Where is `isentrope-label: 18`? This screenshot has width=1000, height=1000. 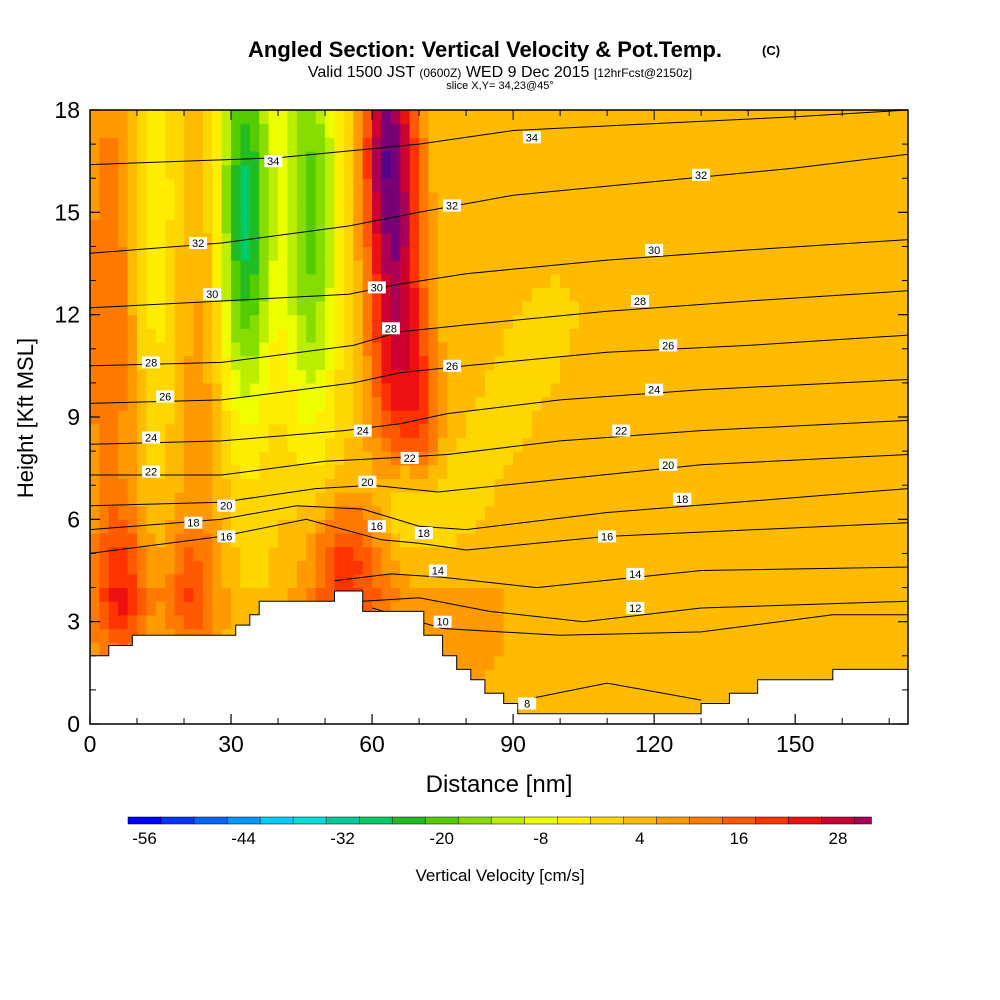
isentrope-label: 18 is located at coordinates (423, 533).